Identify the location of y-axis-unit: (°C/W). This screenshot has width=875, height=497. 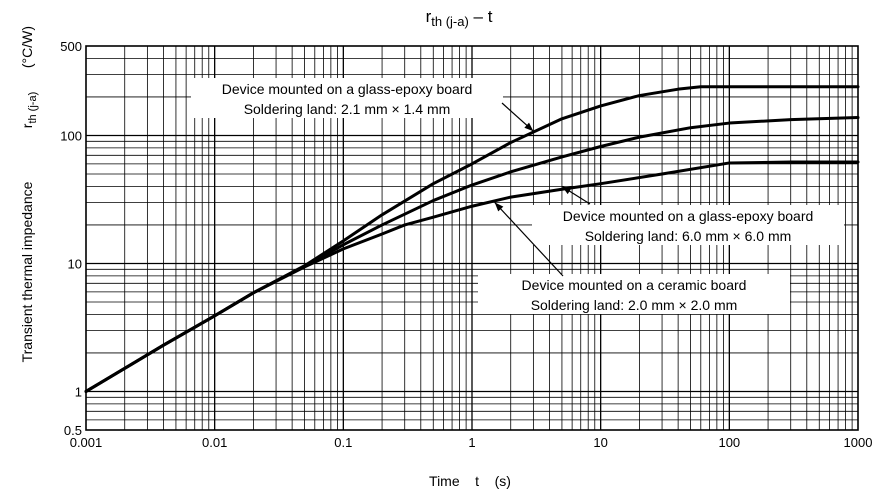
(27, 47).